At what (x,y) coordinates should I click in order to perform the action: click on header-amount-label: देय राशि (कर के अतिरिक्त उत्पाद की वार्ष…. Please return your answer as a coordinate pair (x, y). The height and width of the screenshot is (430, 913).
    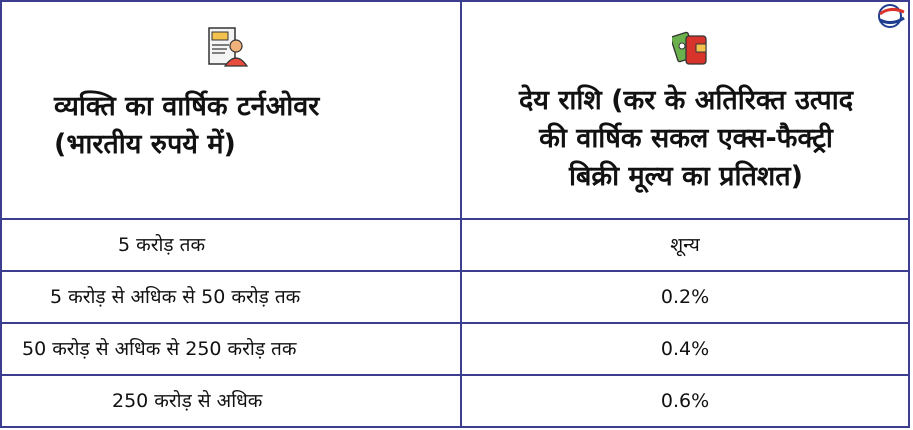
    Looking at the image, I should click on (686, 139).